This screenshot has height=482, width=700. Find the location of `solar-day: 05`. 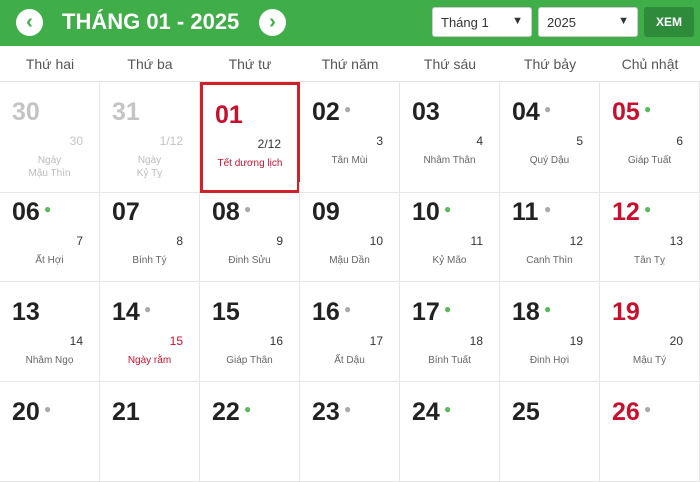

solar-day: 05 is located at coordinates (626, 112).